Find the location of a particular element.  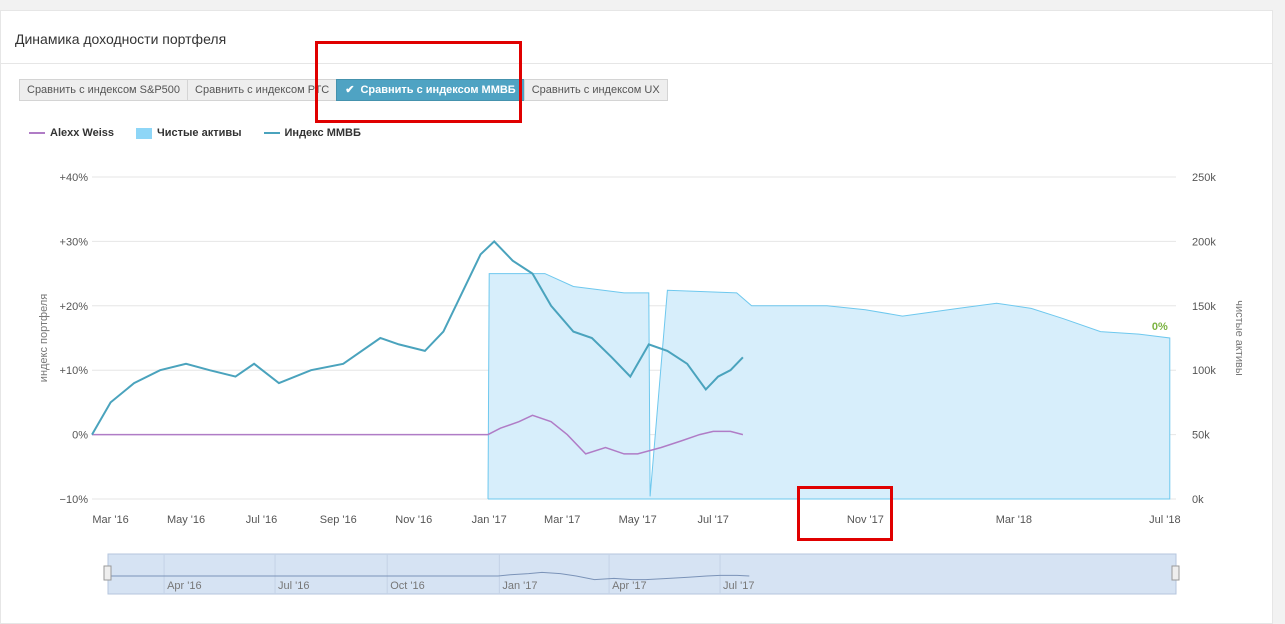

x-tick-label: Nov '16 is located at coordinates (413, 520).